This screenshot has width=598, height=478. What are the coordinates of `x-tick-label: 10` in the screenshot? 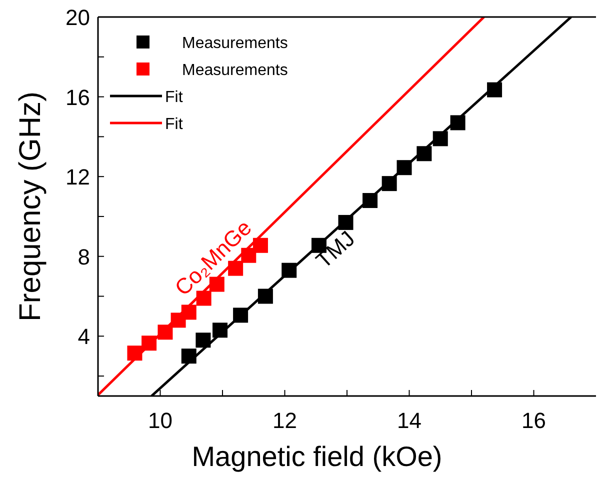 It's located at (160, 420).